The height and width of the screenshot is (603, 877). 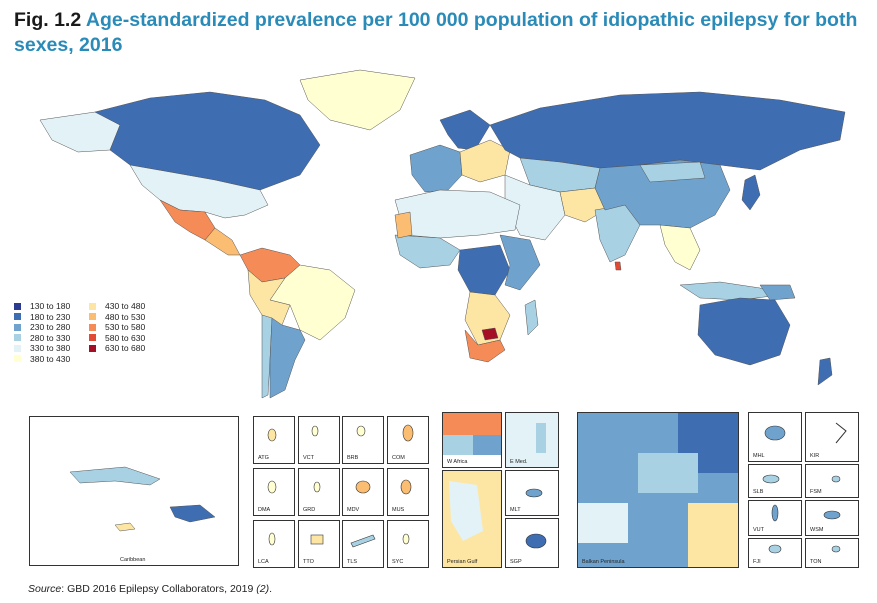 I want to click on inset-sgp: SGP, so click(x=532, y=543).